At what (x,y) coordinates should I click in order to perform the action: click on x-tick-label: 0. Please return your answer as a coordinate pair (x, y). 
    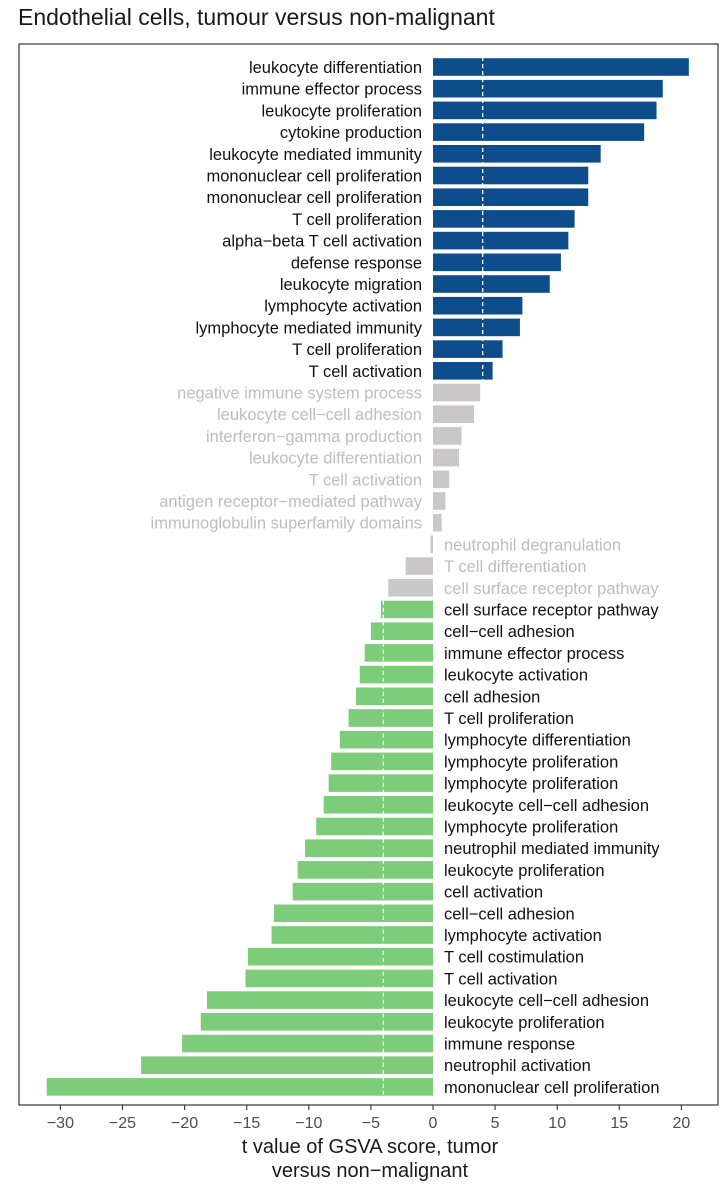
    Looking at the image, I should click on (433, 1123).